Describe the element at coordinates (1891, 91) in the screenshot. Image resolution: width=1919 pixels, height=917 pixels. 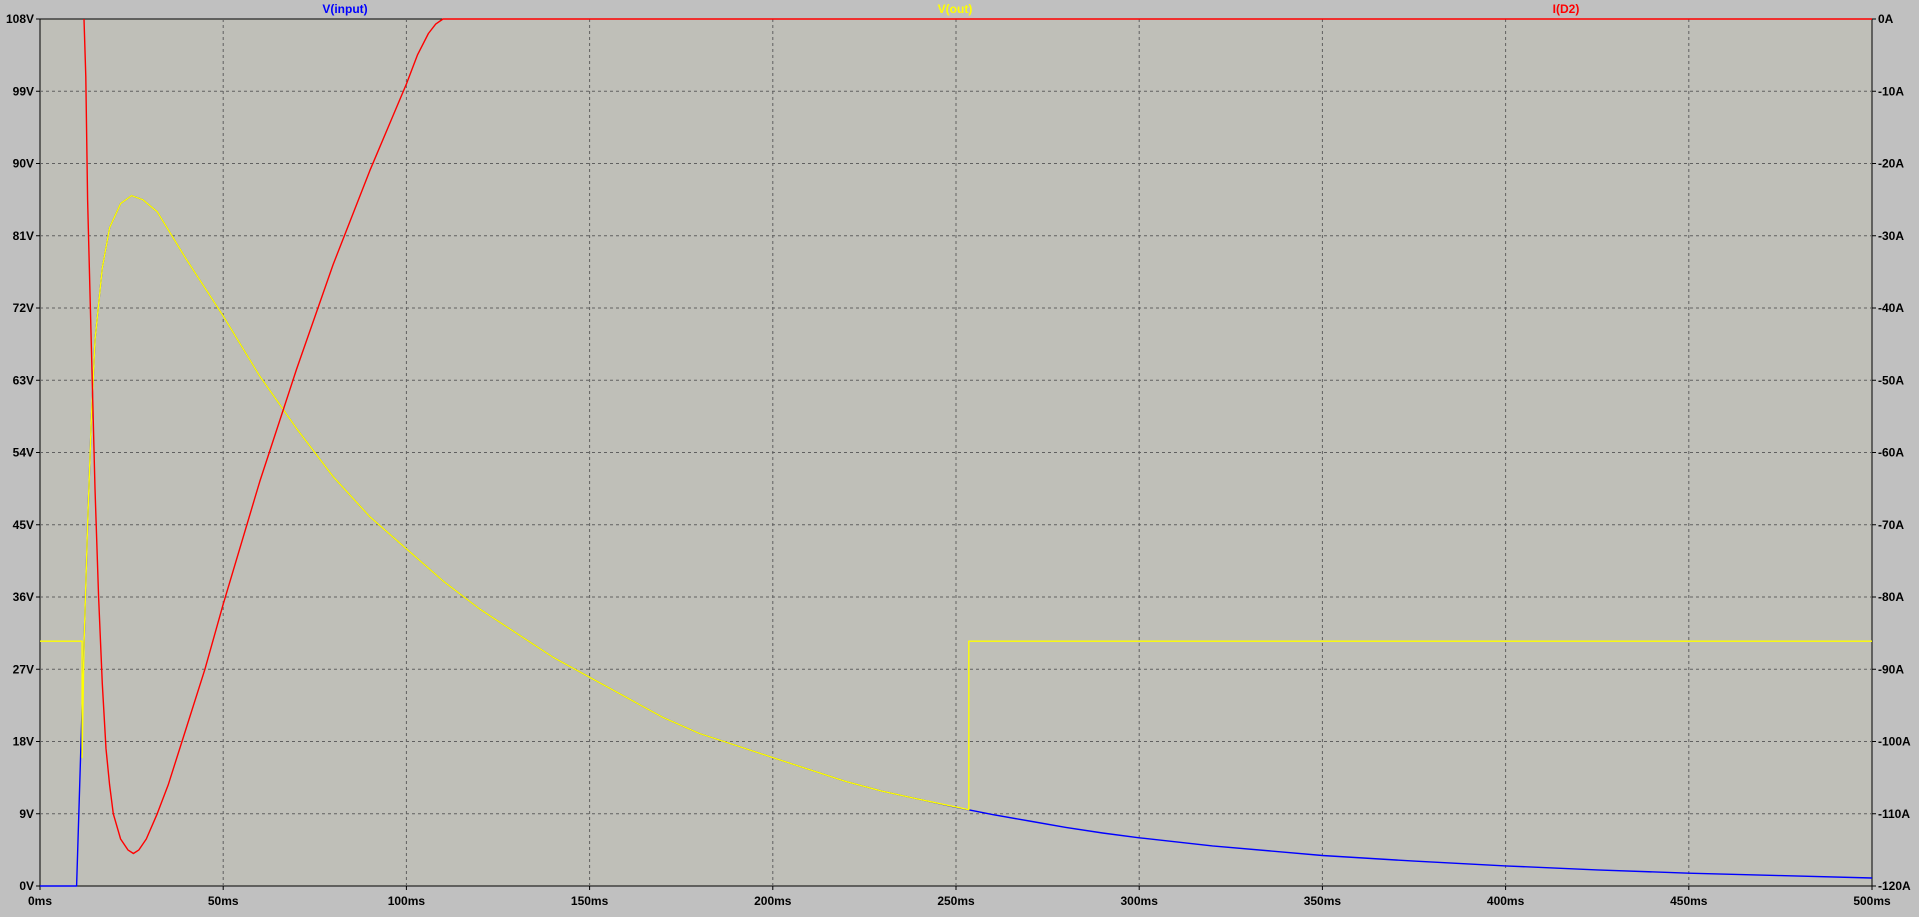
I see `y-right-tick-label: -10A` at that location.